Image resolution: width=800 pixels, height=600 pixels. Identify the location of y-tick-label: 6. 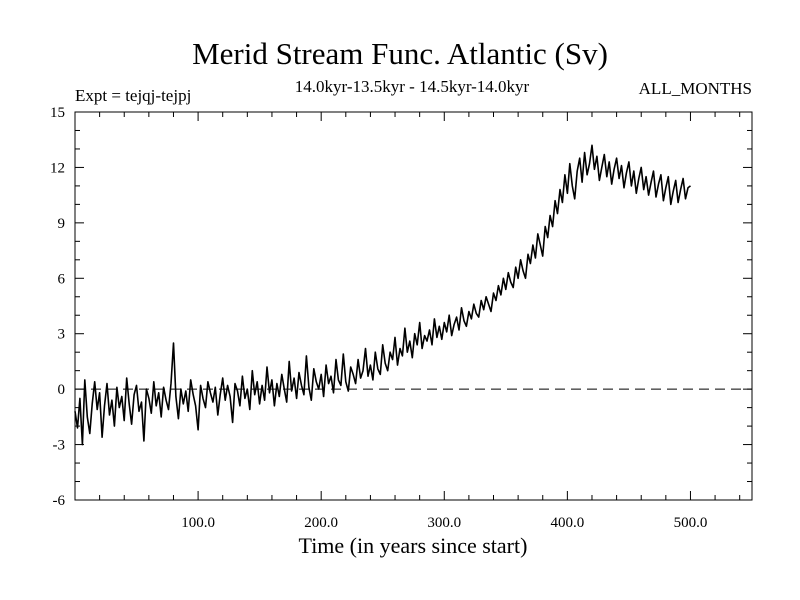
(62, 279).